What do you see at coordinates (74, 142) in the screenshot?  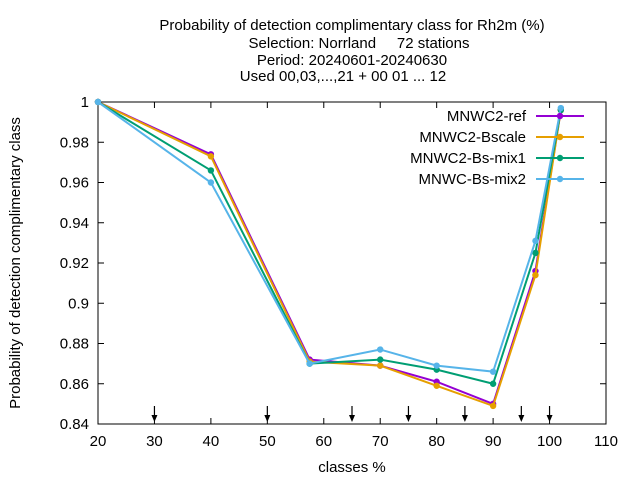 I see `y-tick-label: 0.98` at bounding box center [74, 142].